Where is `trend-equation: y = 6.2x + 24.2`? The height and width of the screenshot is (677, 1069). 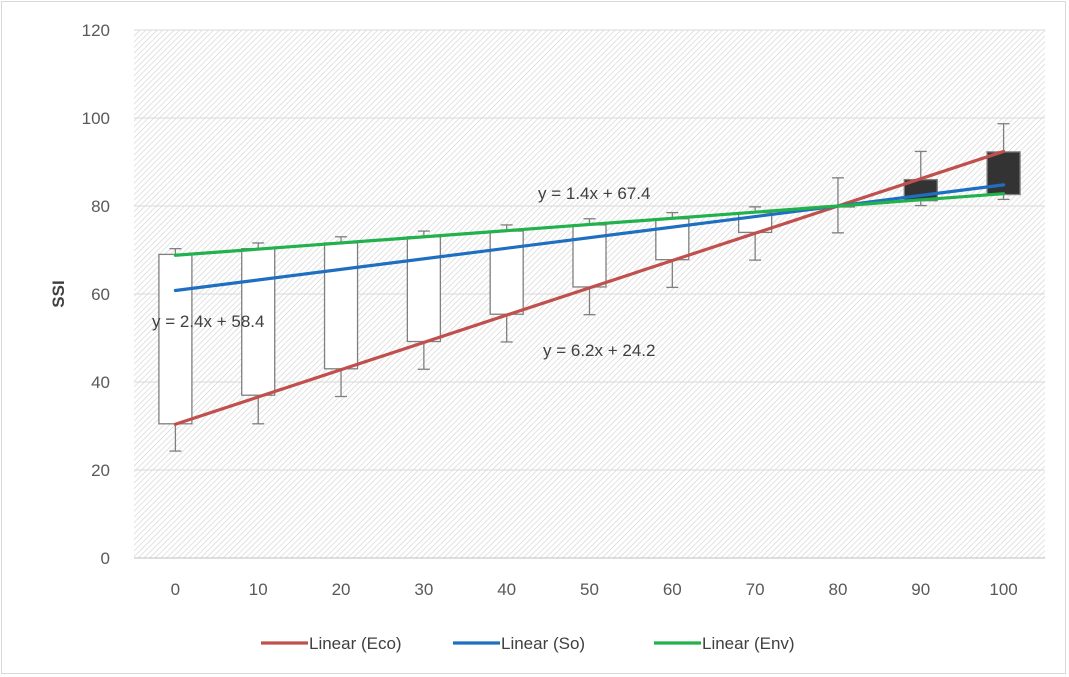
trend-equation: y = 6.2x + 24.2 is located at coordinates (599, 350).